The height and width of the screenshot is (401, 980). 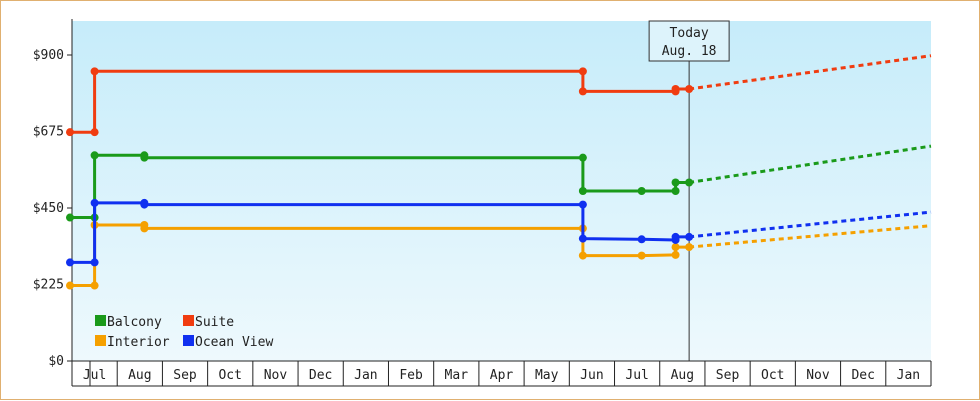 What do you see at coordinates (547, 375) in the screenshot?
I see `x-tick-label: May` at bounding box center [547, 375].